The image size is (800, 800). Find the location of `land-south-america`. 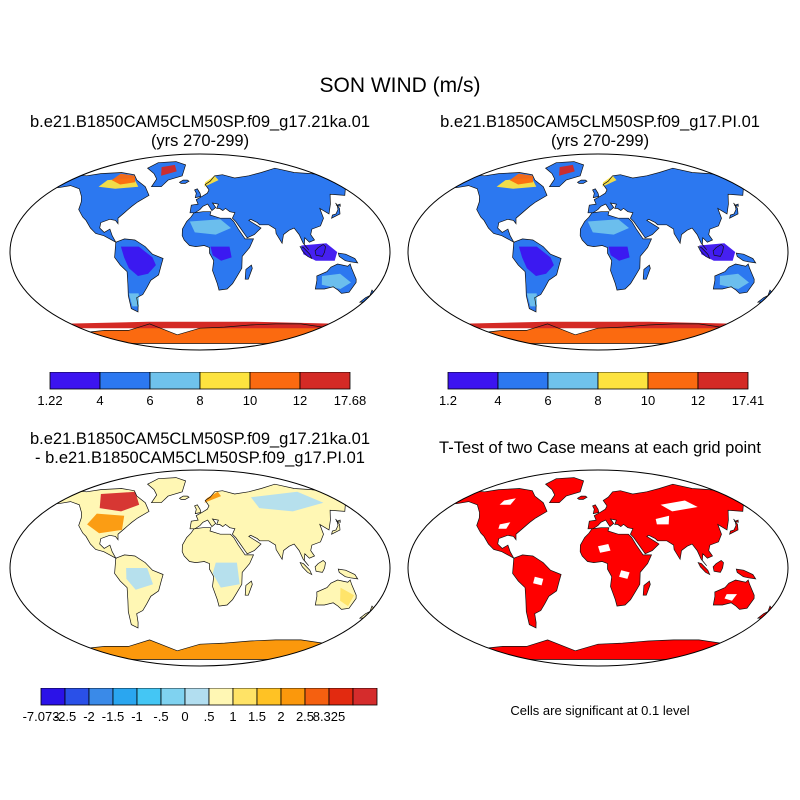

land-south-america is located at coordinates (537, 591).